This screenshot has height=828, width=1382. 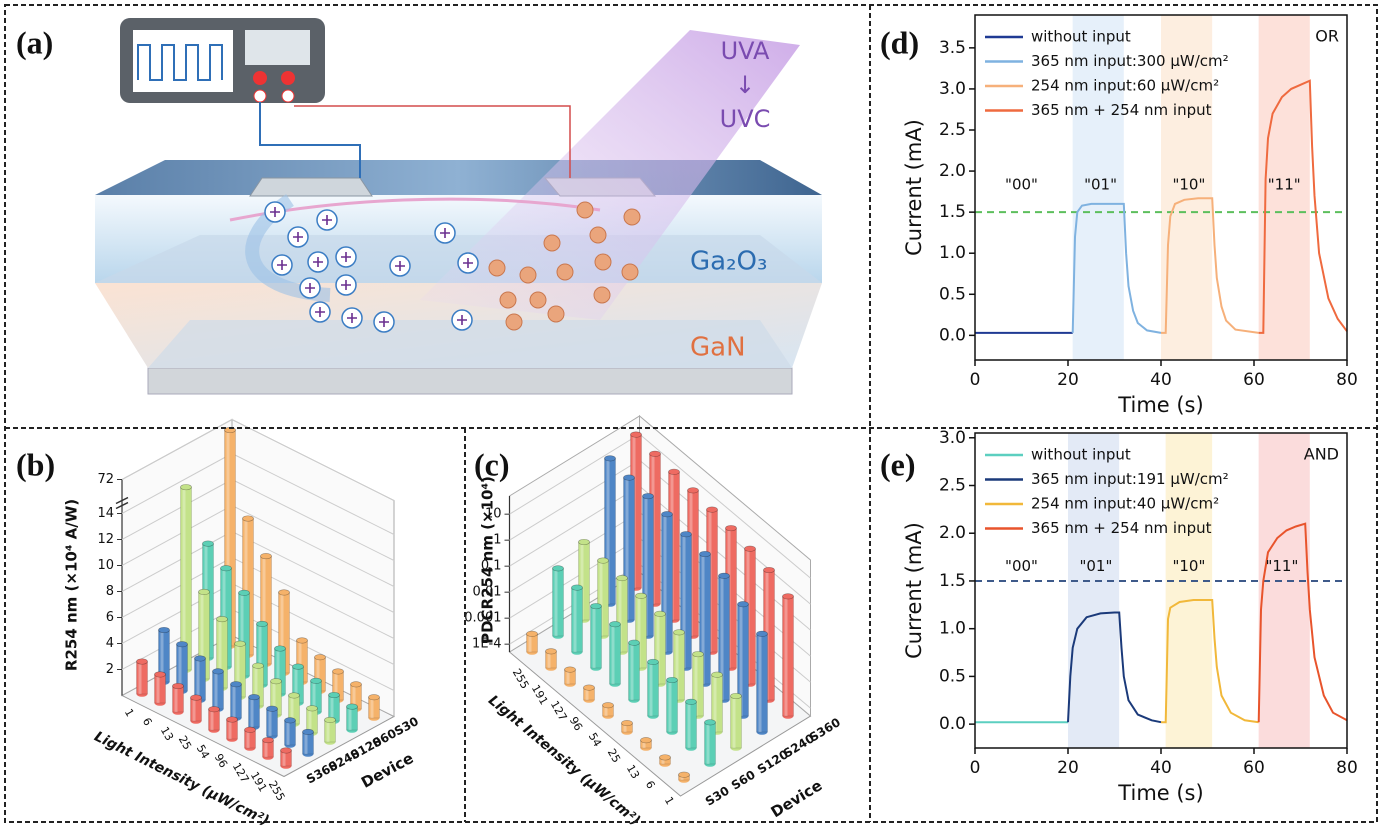 I want to click on y-tick-label: 1E-4, so click(x=486, y=644).